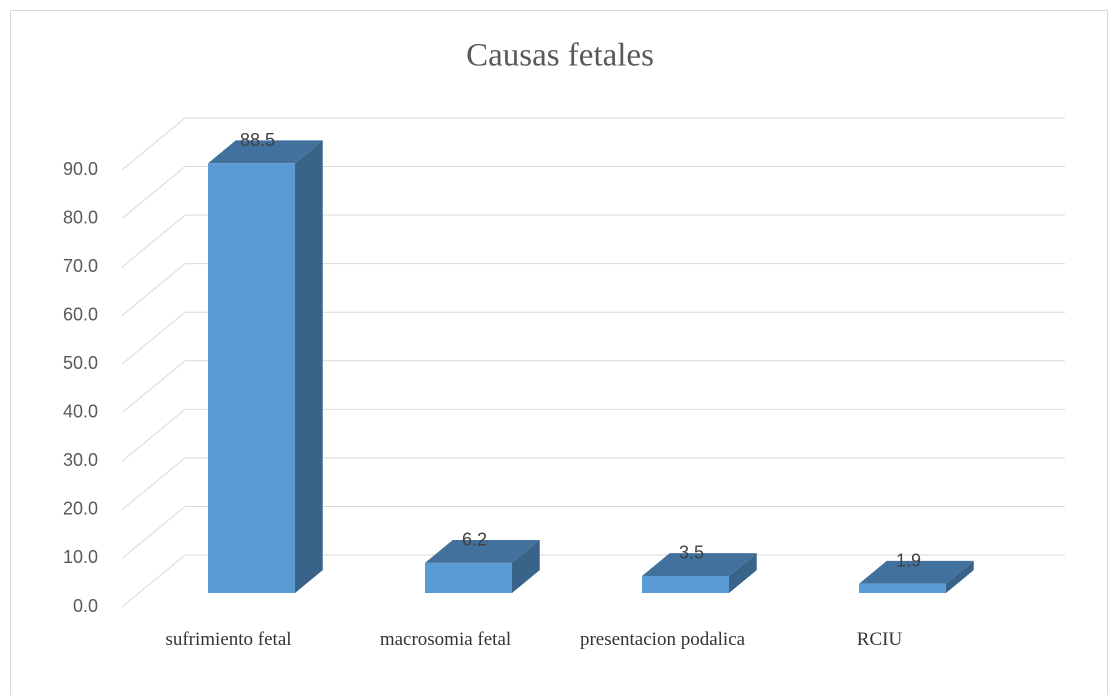 The width and height of the screenshot is (1120, 695). I want to click on y-tick-label: 20.0, so click(80, 509).